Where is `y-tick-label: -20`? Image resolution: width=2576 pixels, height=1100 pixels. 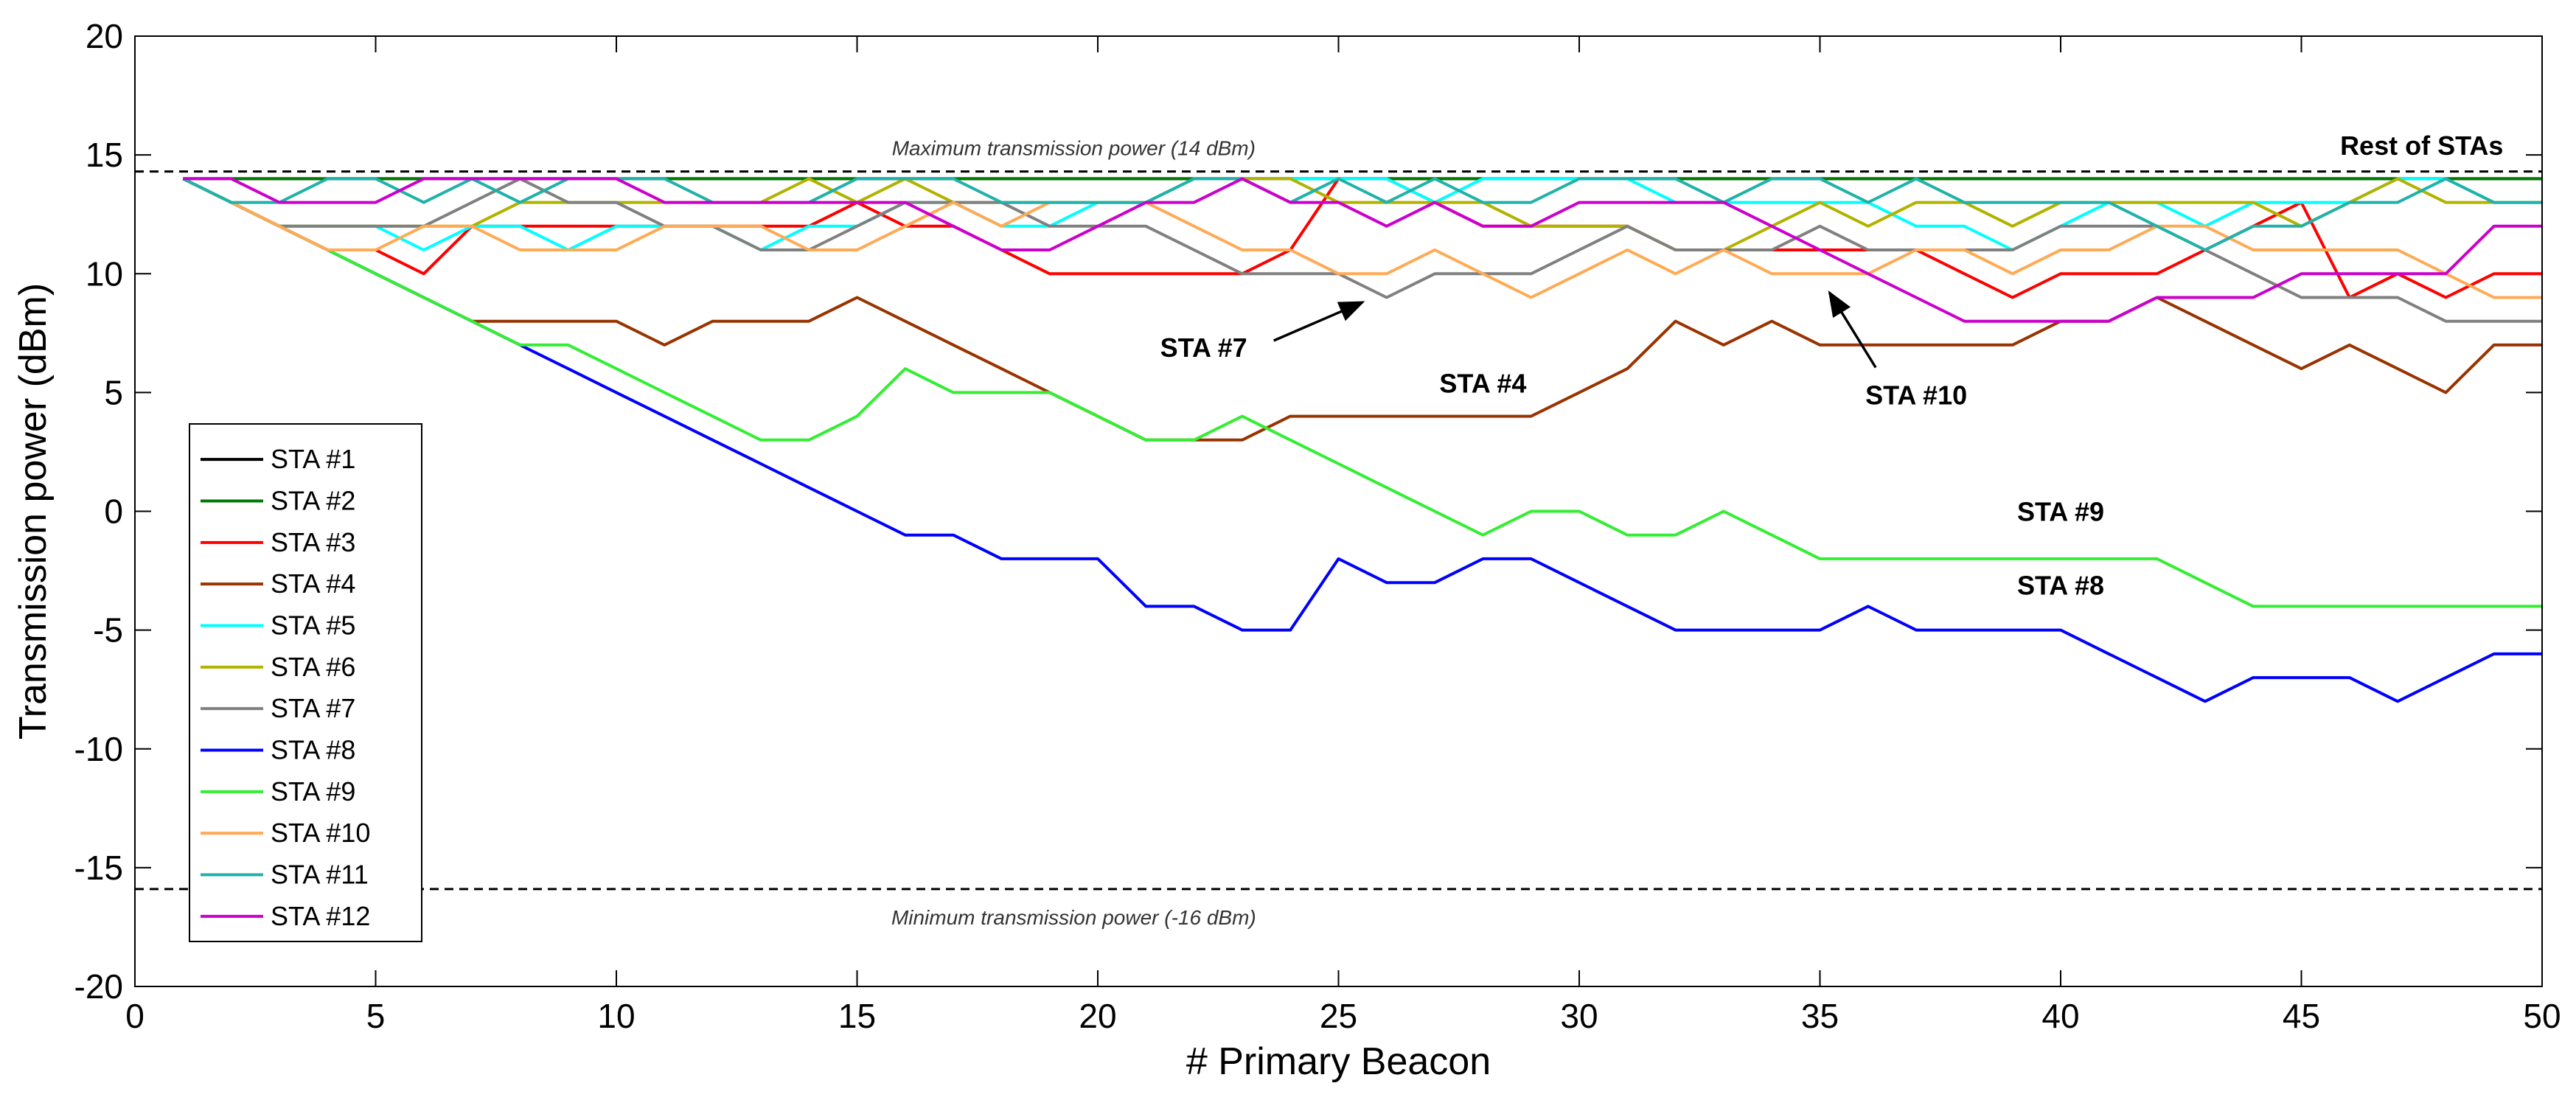
y-tick-label: -20 is located at coordinates (98, 987).